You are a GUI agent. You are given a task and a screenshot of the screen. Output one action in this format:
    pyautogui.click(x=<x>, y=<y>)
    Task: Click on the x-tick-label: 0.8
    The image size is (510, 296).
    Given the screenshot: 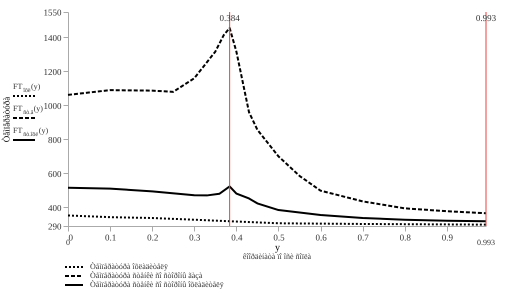 What is the action you would take?
    pyautogui.click(x=406, y=237)
    